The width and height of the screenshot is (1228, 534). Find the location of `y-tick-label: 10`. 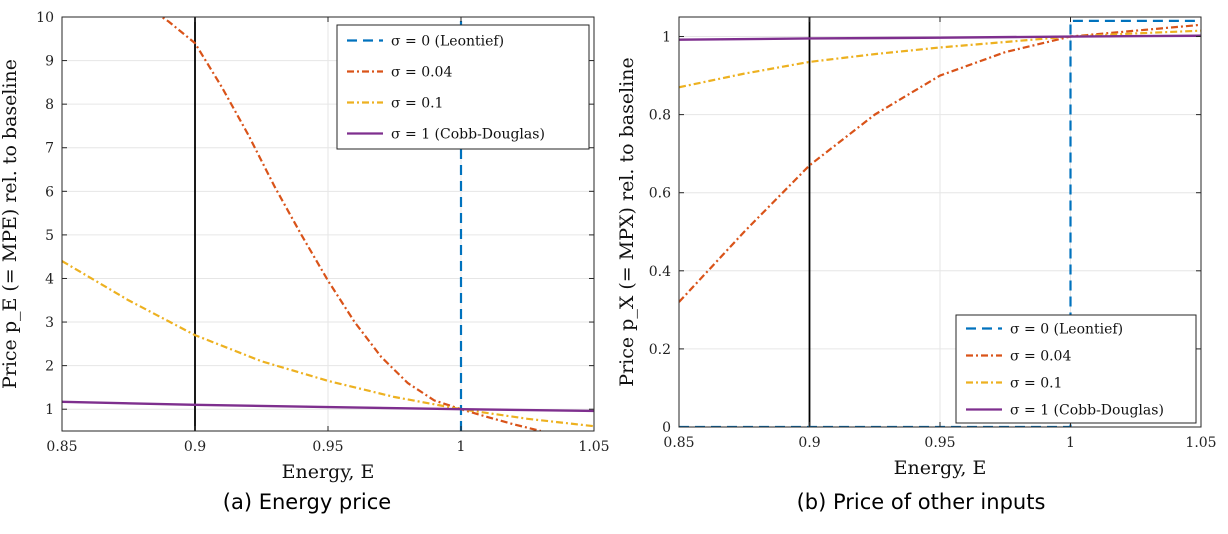

y-tick-label: 10 is located at coordinates (45, 18).